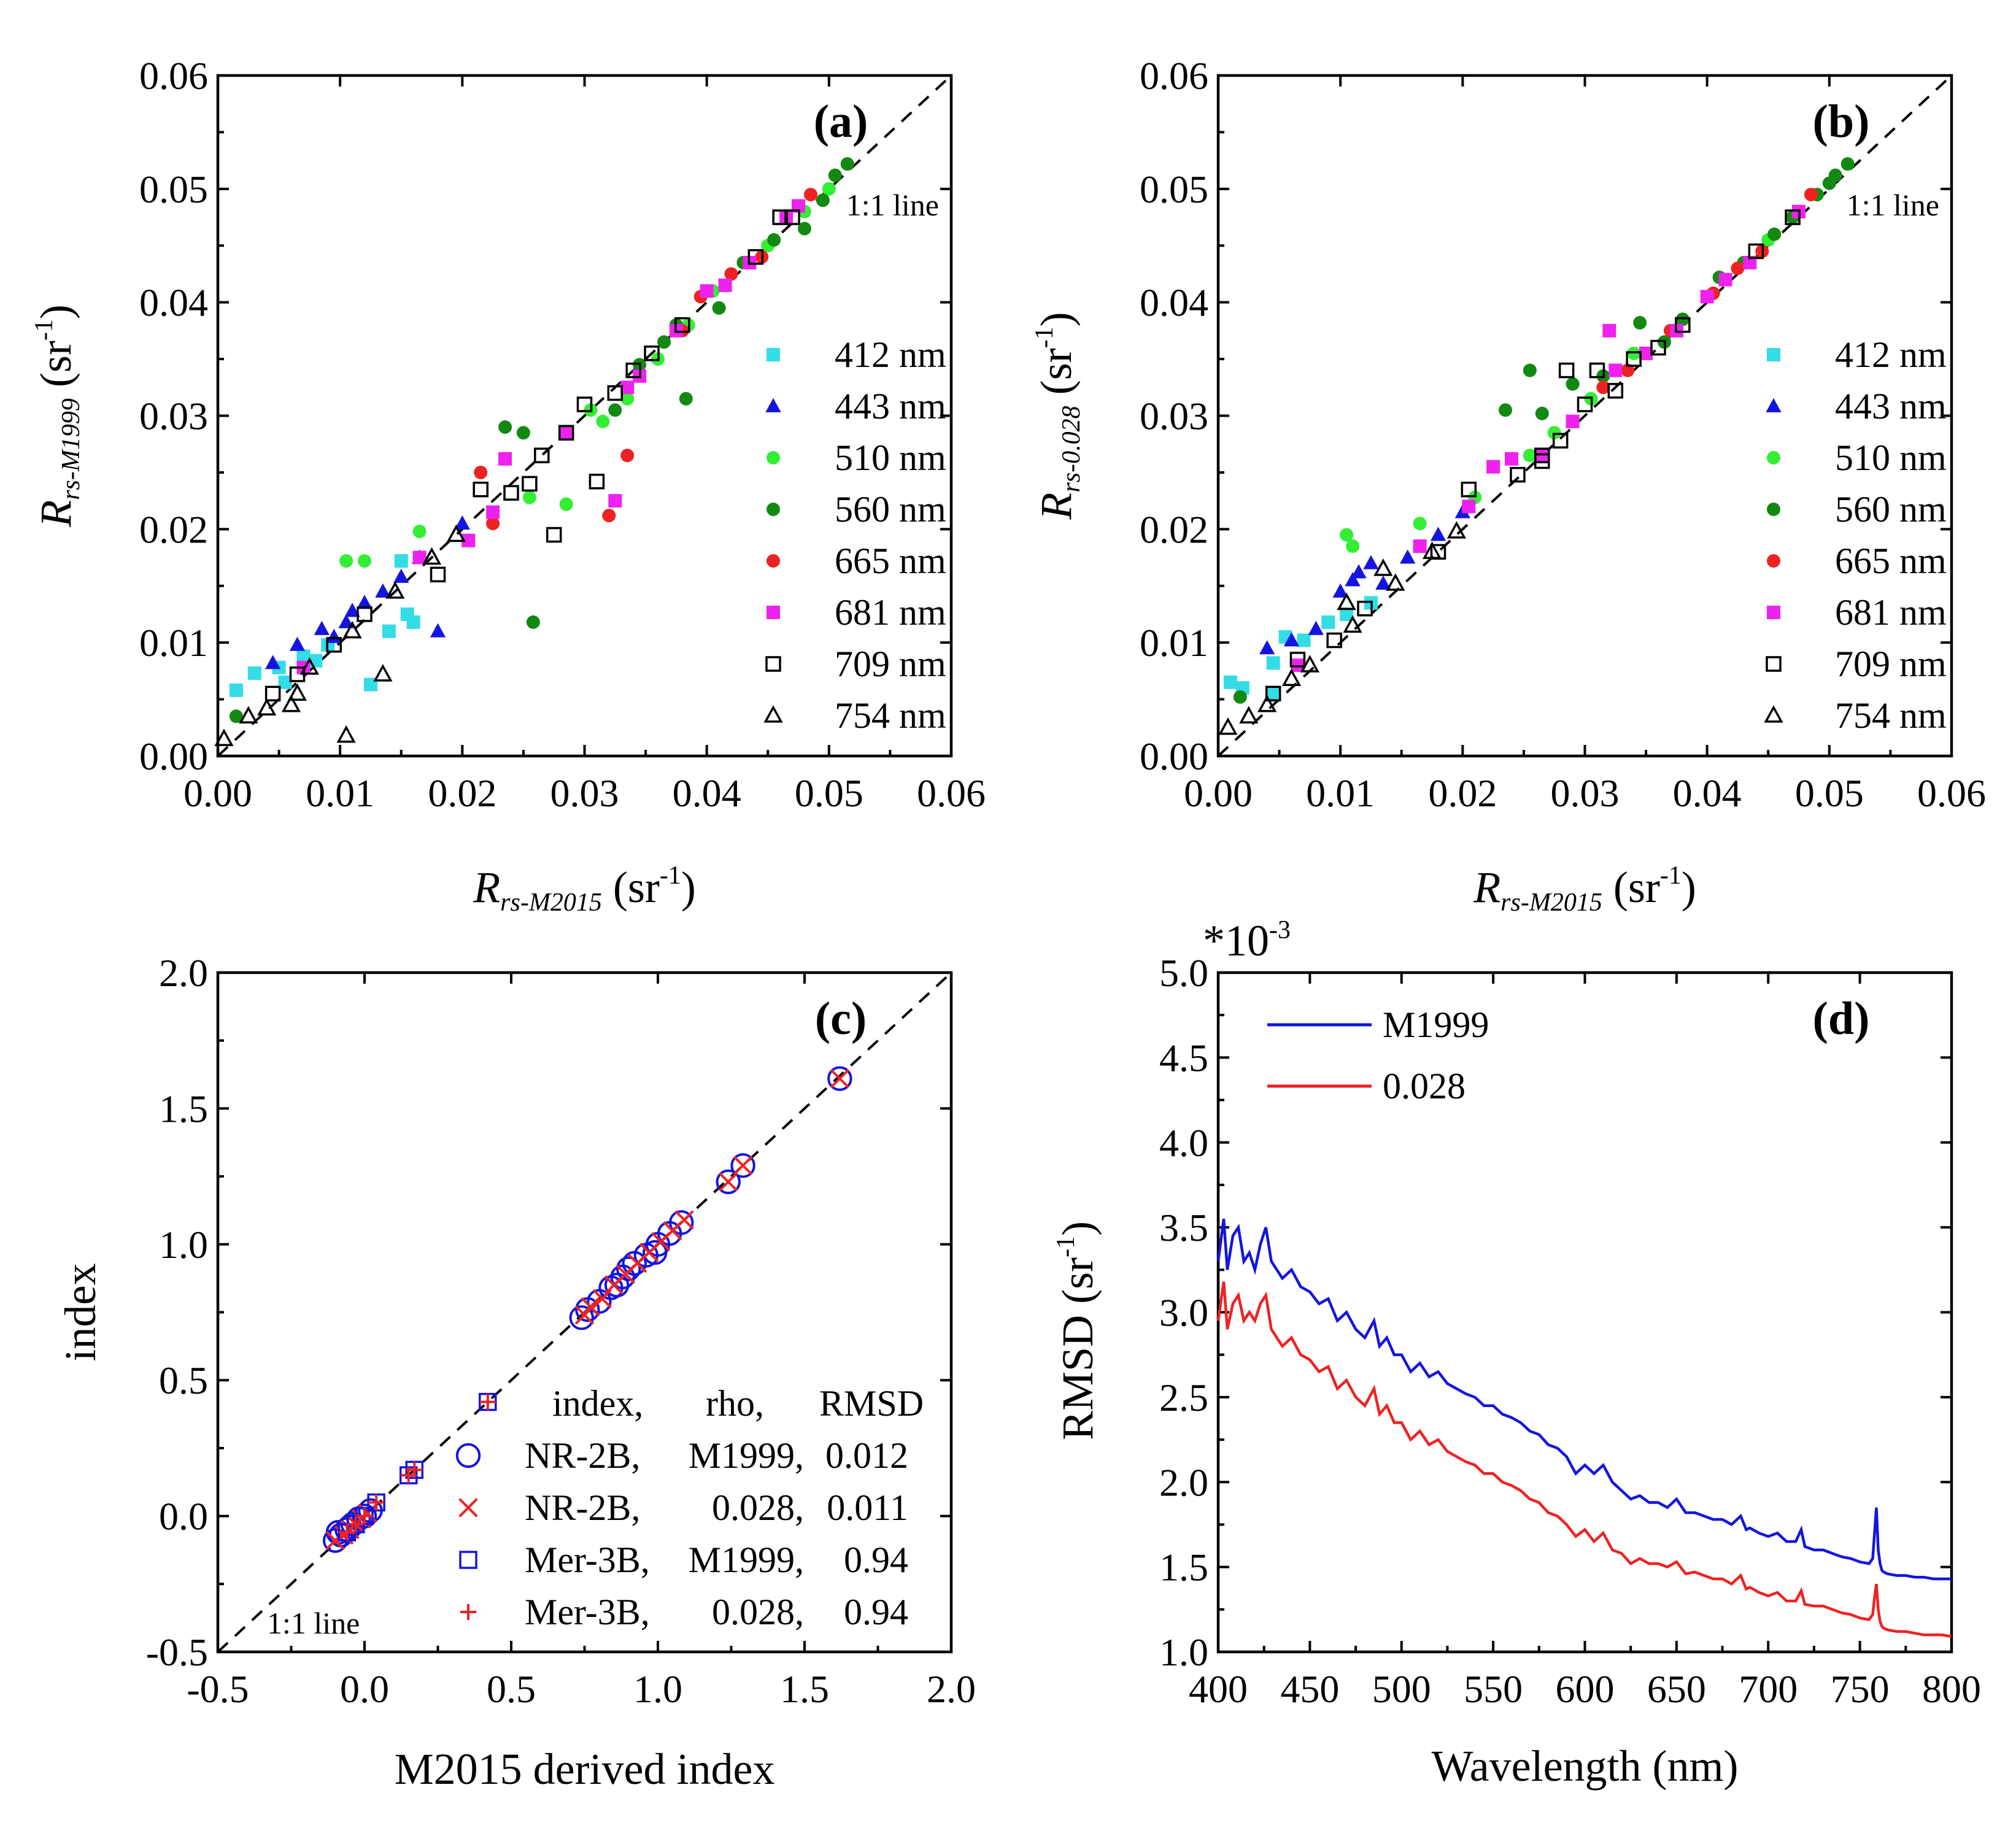 The image size is (2016, 1836). Describe the element at coordinates (44, 330) in the screenshot. I see `y-title-exponent: -1` at that location.